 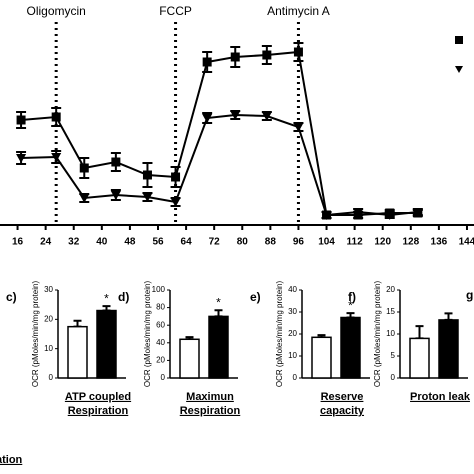 I want to click on x-tick-label: 32, so click(x=74, y=242).